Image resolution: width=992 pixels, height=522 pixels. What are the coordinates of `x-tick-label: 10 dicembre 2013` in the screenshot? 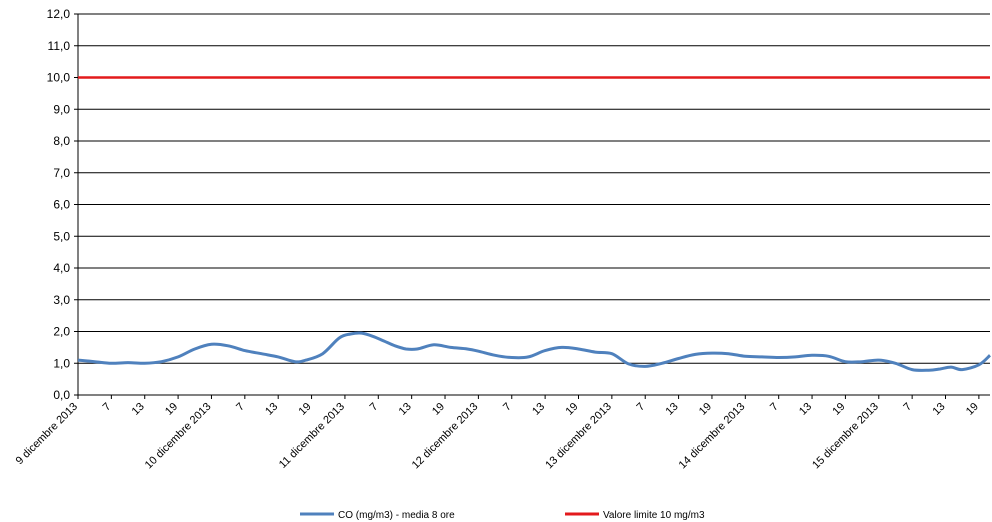 It's located at (178, 436).